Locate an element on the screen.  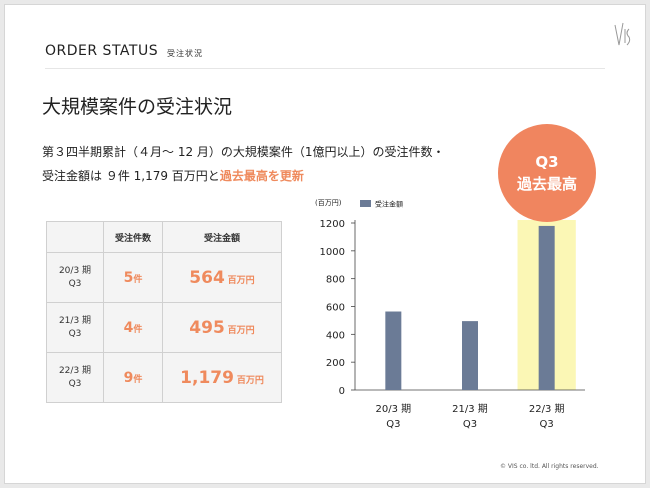
period-line-1: 21/3 期 is located at coordinates (75, 320).